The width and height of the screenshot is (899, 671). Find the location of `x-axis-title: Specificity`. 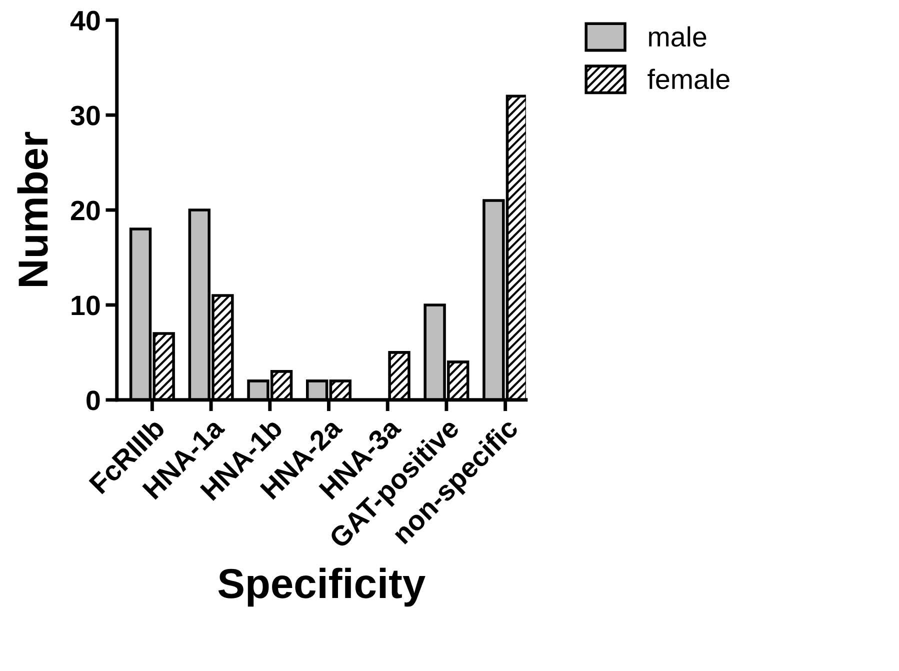

x-axis-title: Specificity is located at coordinates (322, 587).